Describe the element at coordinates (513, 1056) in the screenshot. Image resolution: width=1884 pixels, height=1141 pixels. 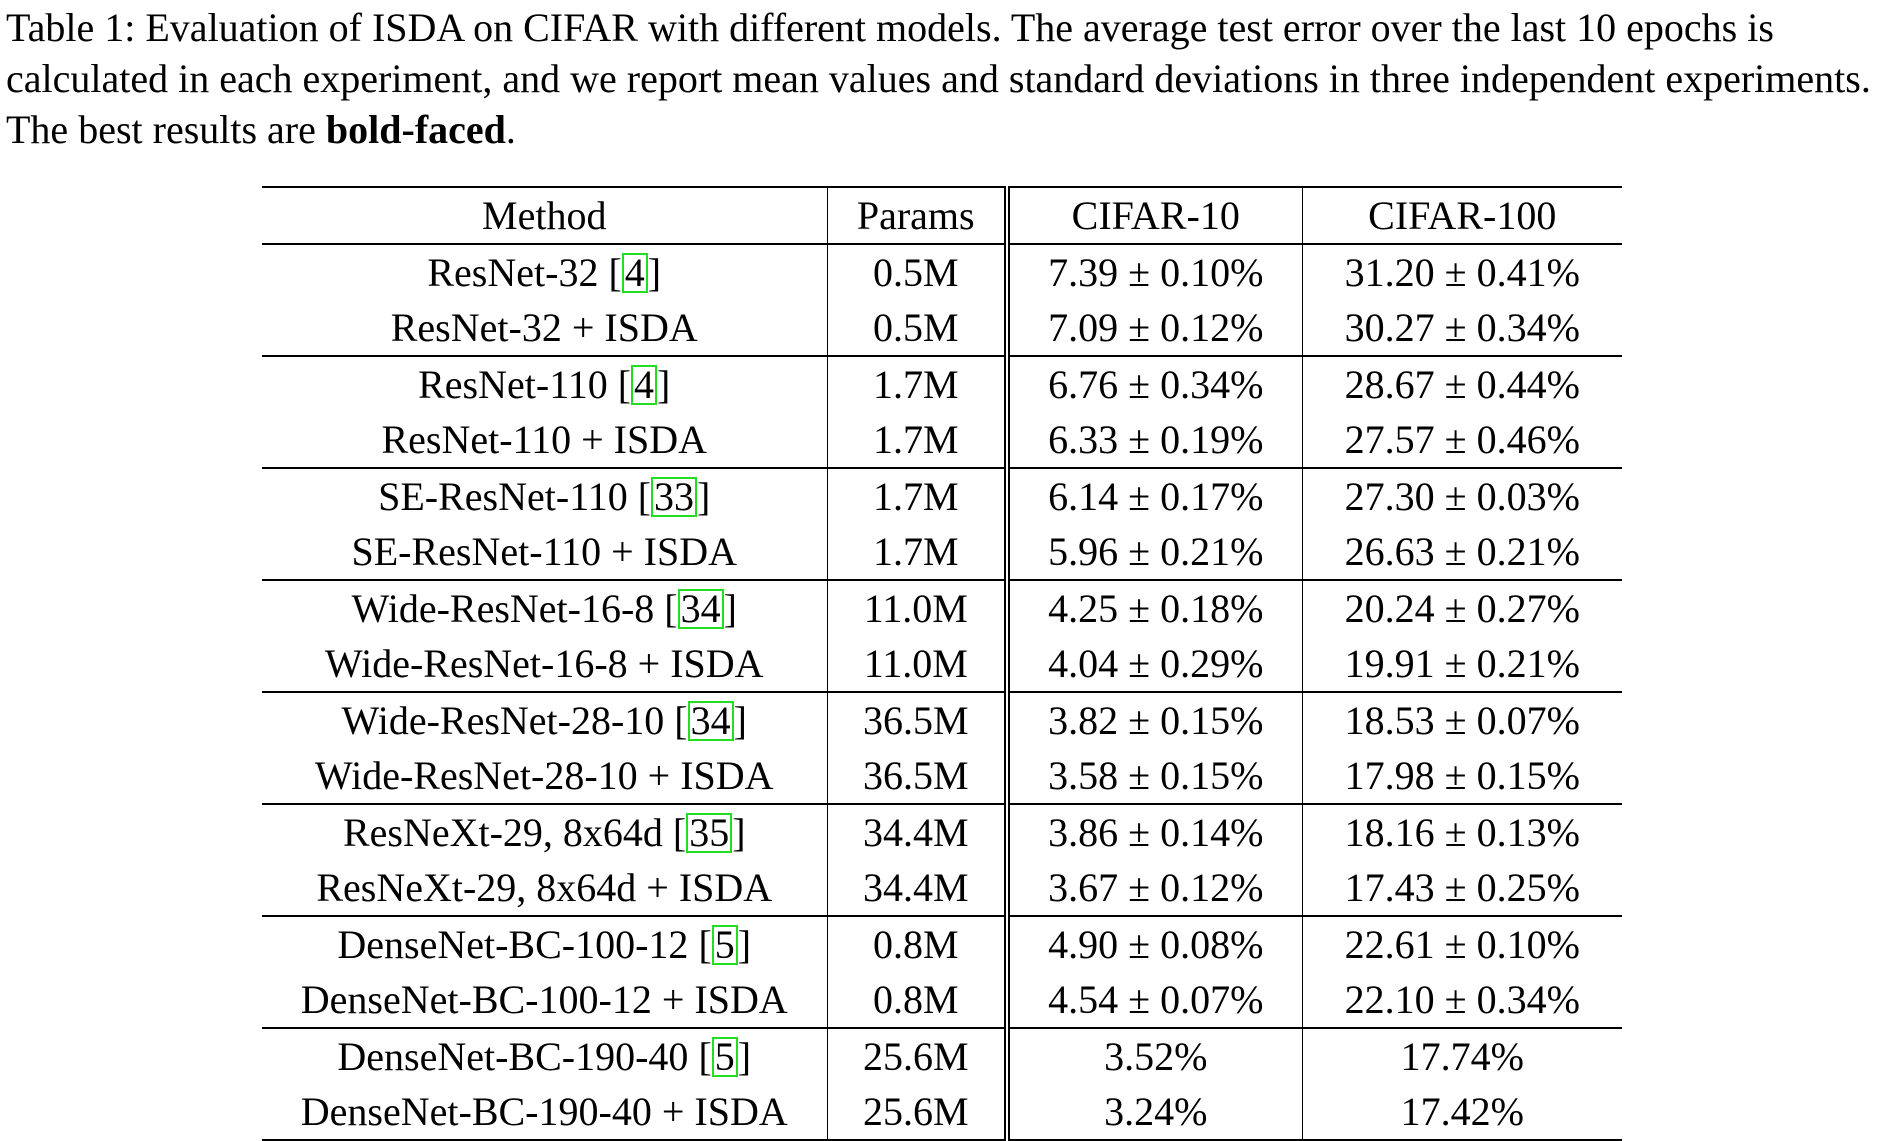
I see `method-name: DenseNet-BC-190-40` at that location.